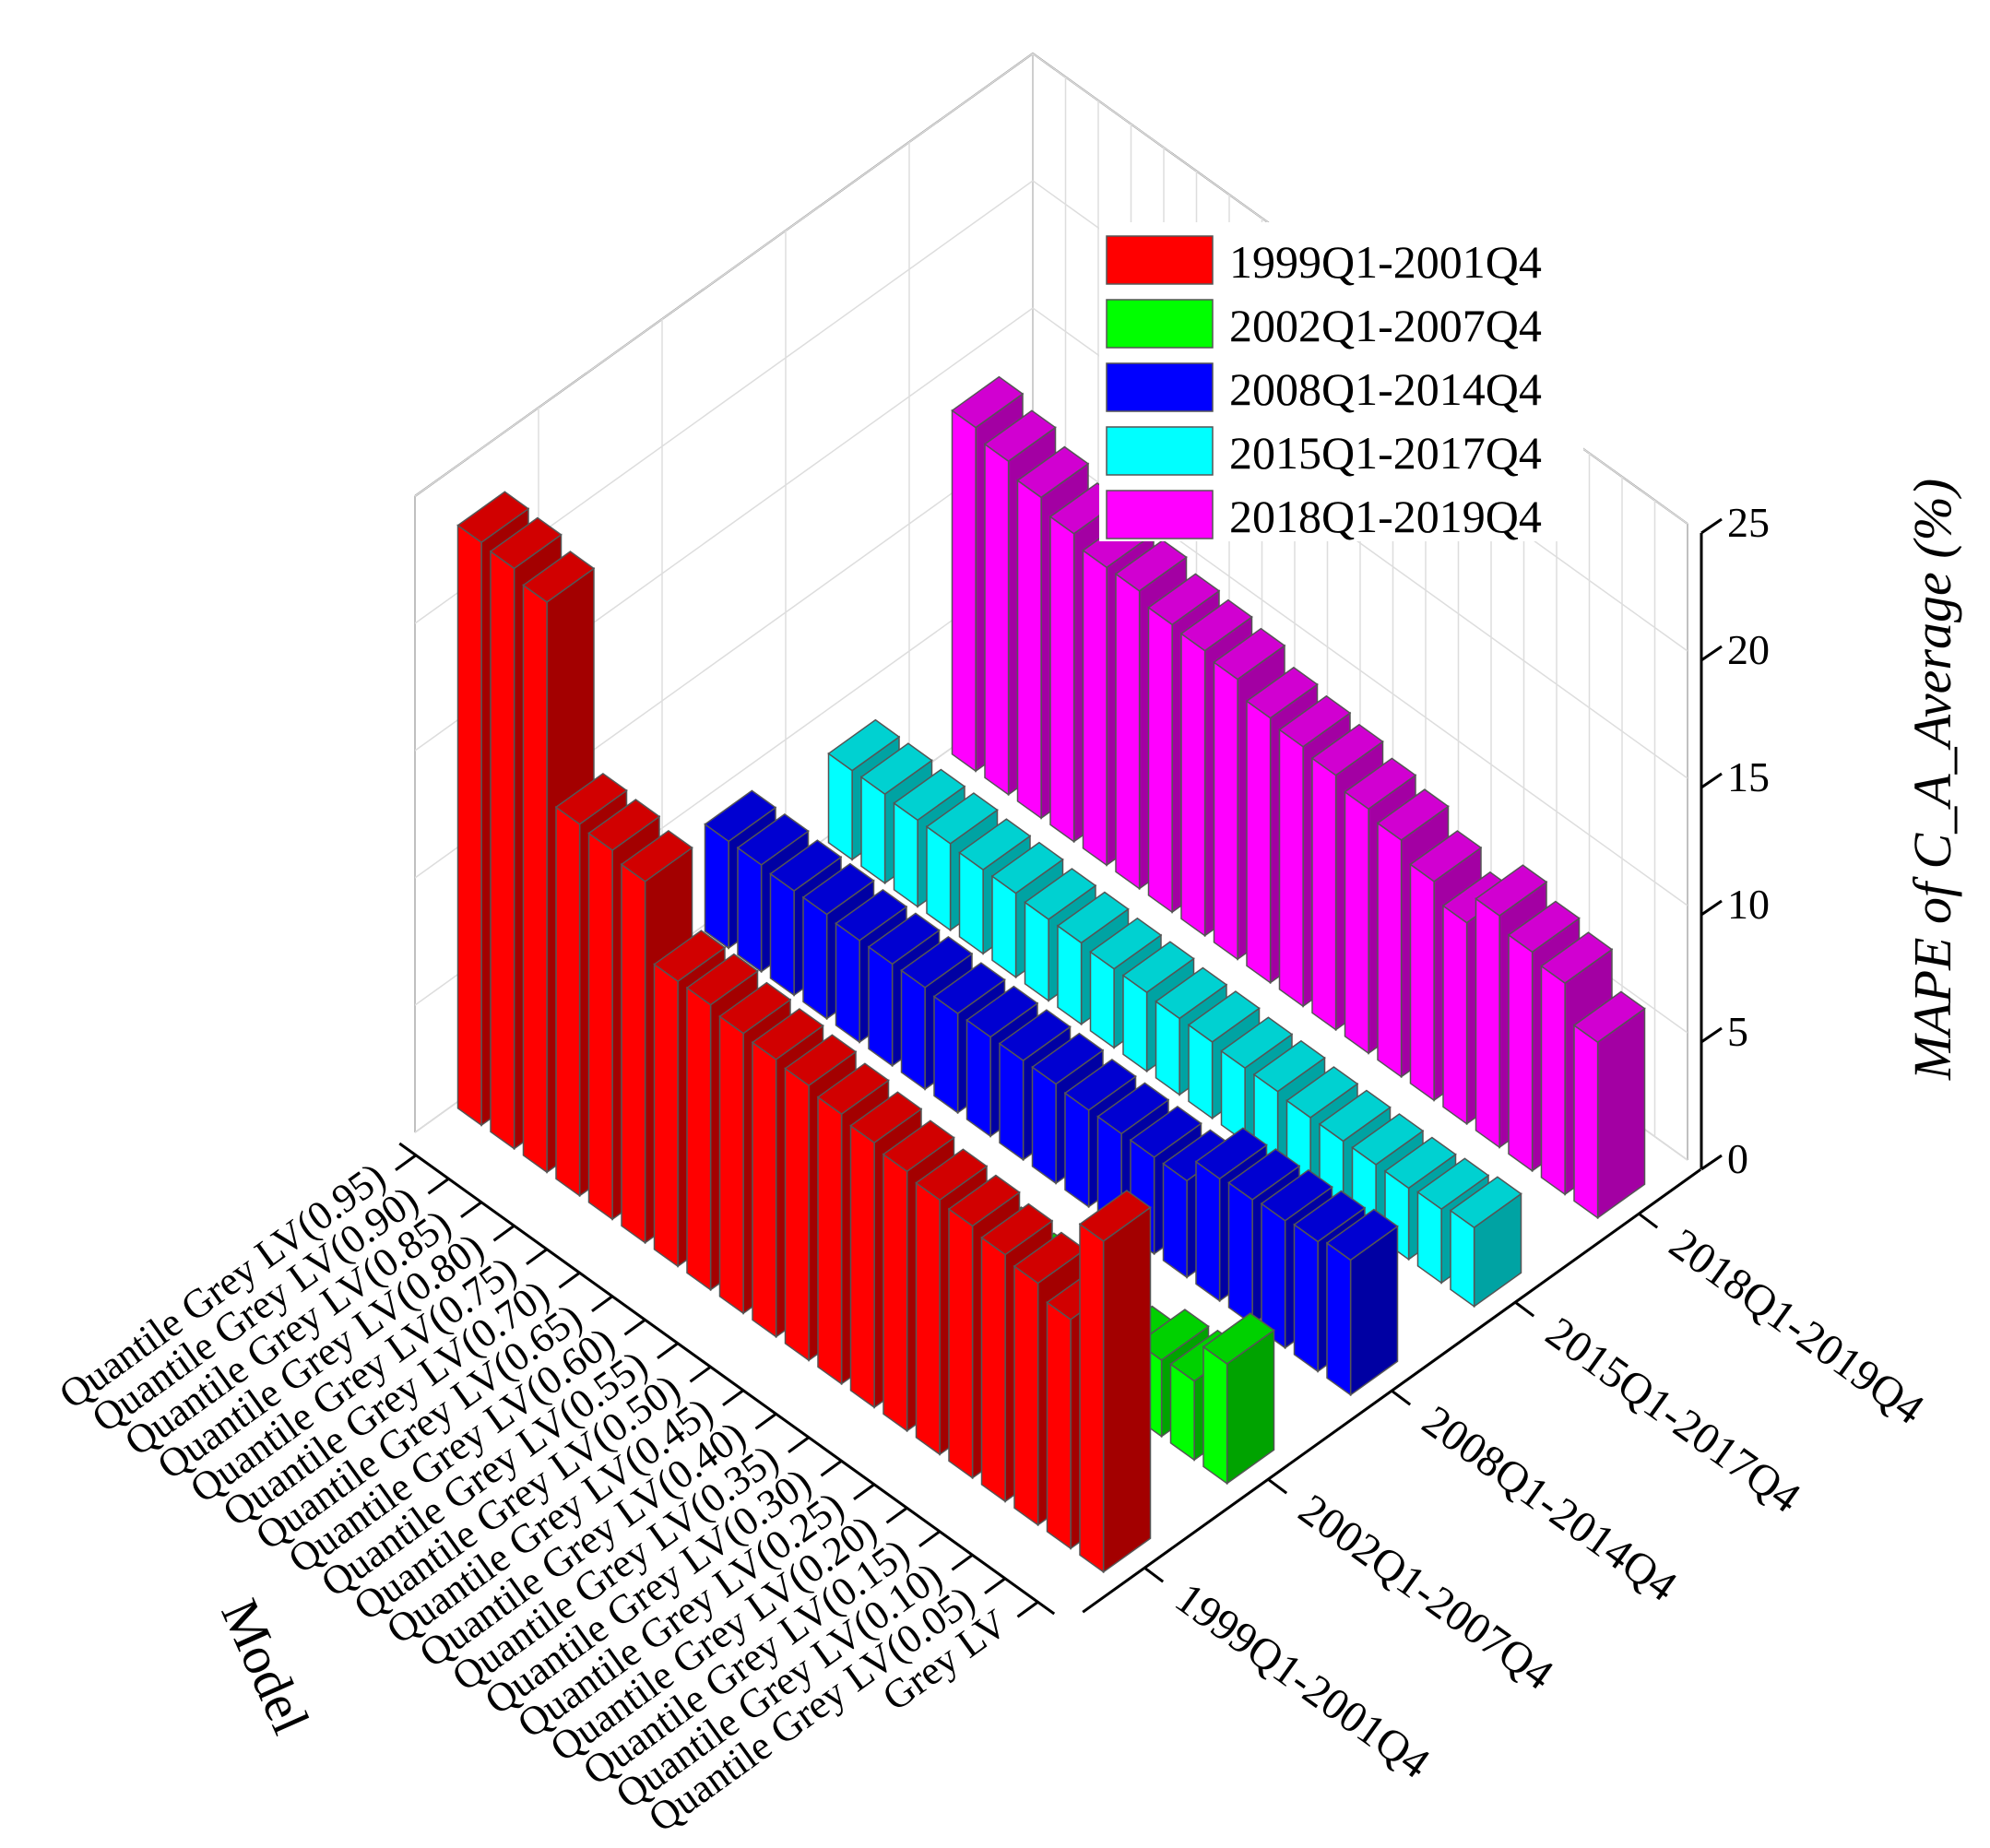  Describe the element at coordinates (1673, 1415) in the screenshot. I see `y-tick-label: 2015Q1-2017Q4` at that location.